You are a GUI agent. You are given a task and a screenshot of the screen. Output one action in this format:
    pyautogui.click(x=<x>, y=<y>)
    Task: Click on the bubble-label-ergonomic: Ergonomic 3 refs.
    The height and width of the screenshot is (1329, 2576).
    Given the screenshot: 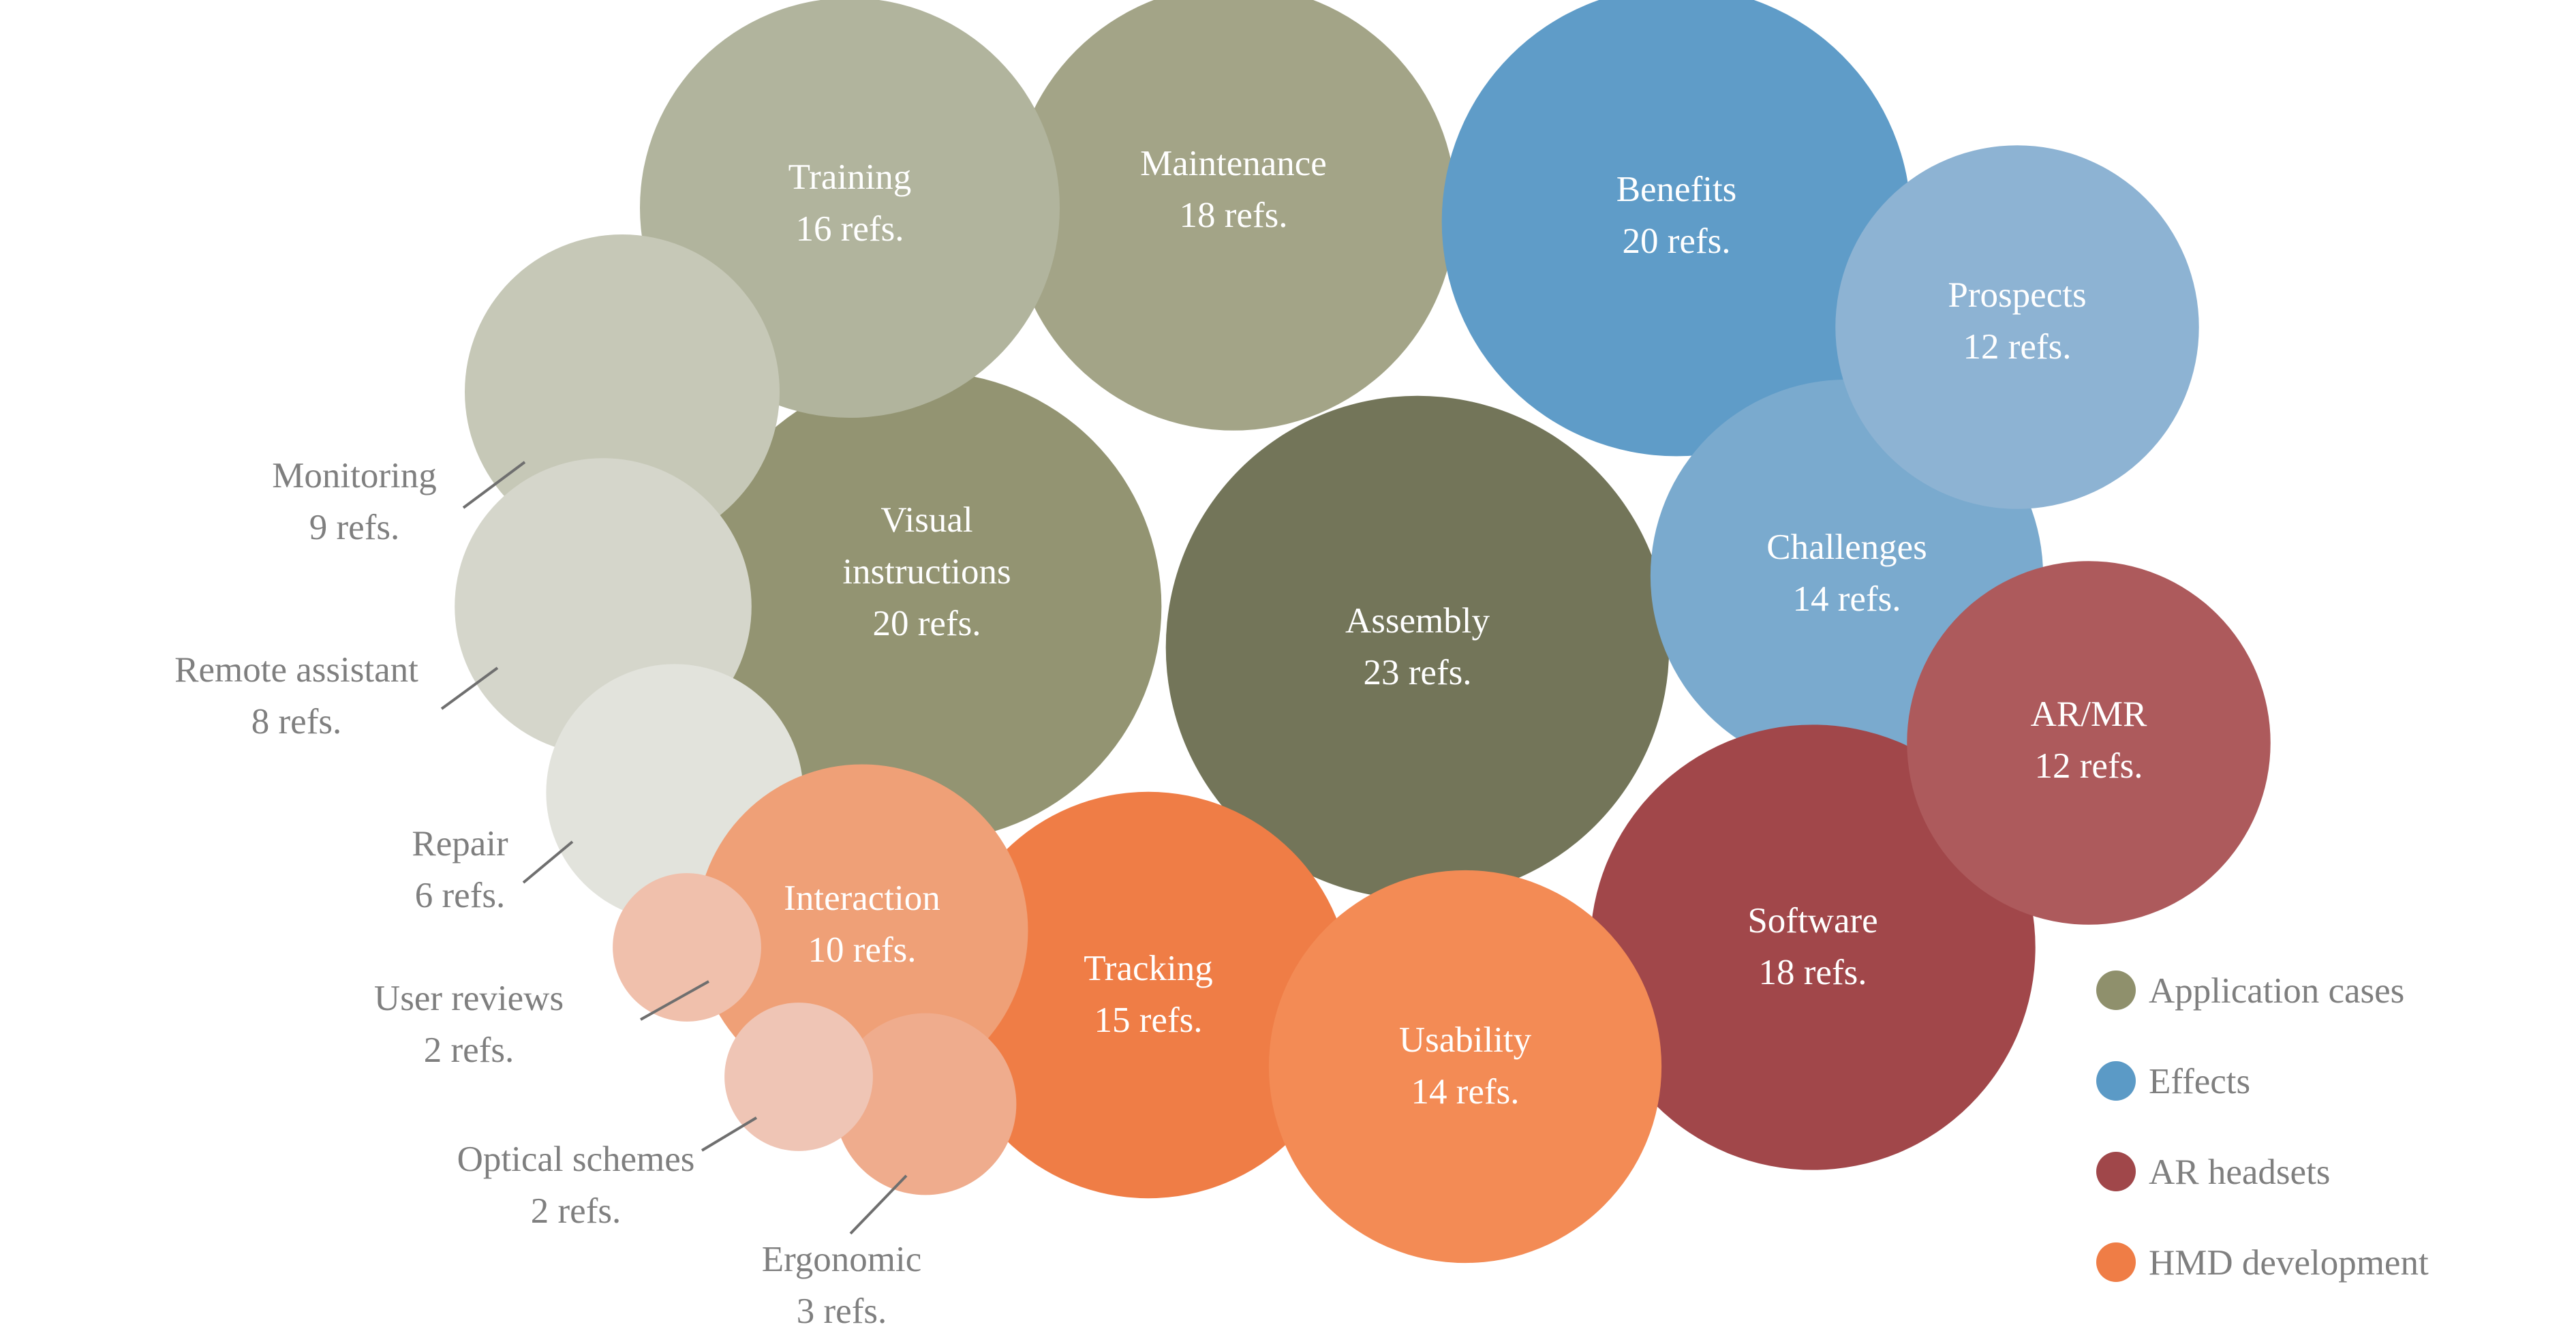 What is the action you would take?
    pyautogui.click(x=842, y=1284)
    